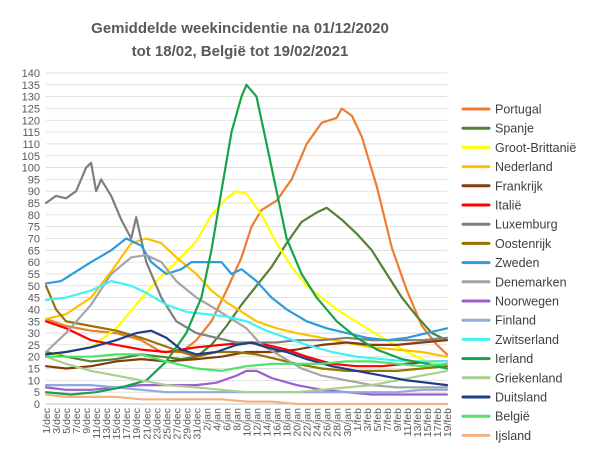  Describe the element at coordinates (34, 381) in the screenshot. I see `y-tick-label: 10` at that location.